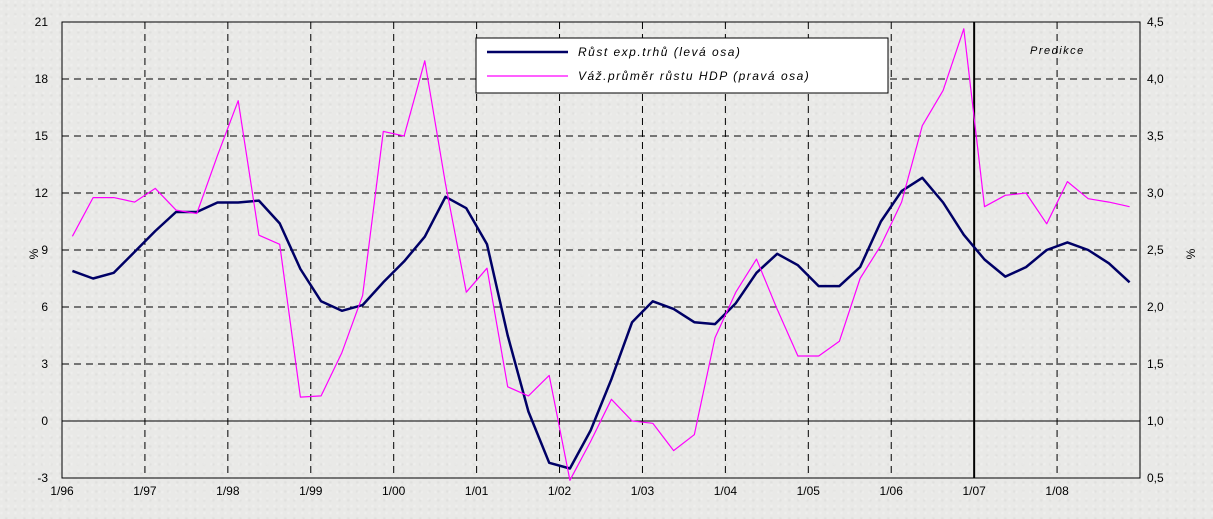  I want to click on right-axis-ticks: 4,5 4,0 3,5 3,0 2,5 2,0 1,5 1,0 0,5, so click(1155, 250).